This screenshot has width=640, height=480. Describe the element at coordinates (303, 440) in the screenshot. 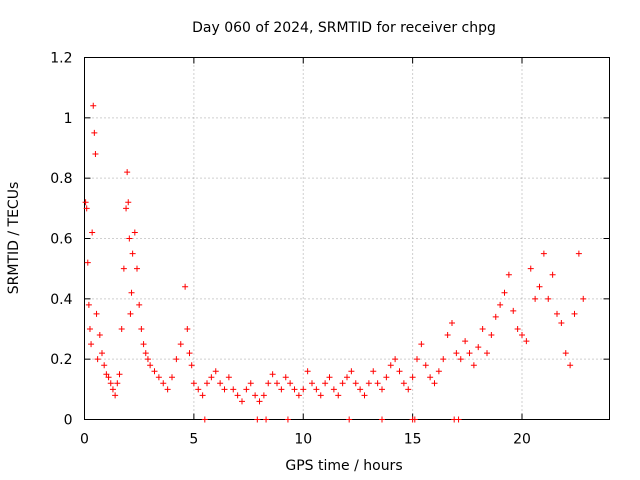

I see `x-tick-label: 10` at that location.